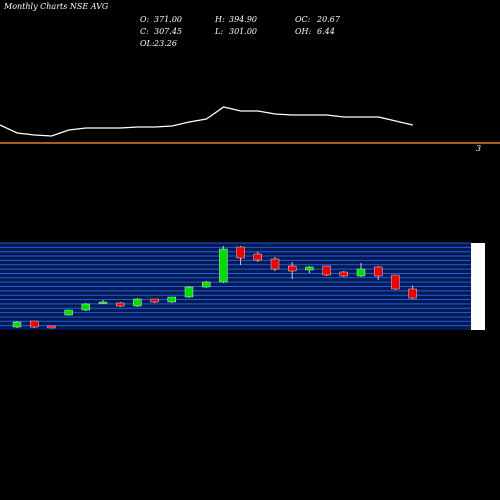 This screenshot has width=500, height=500. I want to click on stat-value: 307.45, so click(168, 31).